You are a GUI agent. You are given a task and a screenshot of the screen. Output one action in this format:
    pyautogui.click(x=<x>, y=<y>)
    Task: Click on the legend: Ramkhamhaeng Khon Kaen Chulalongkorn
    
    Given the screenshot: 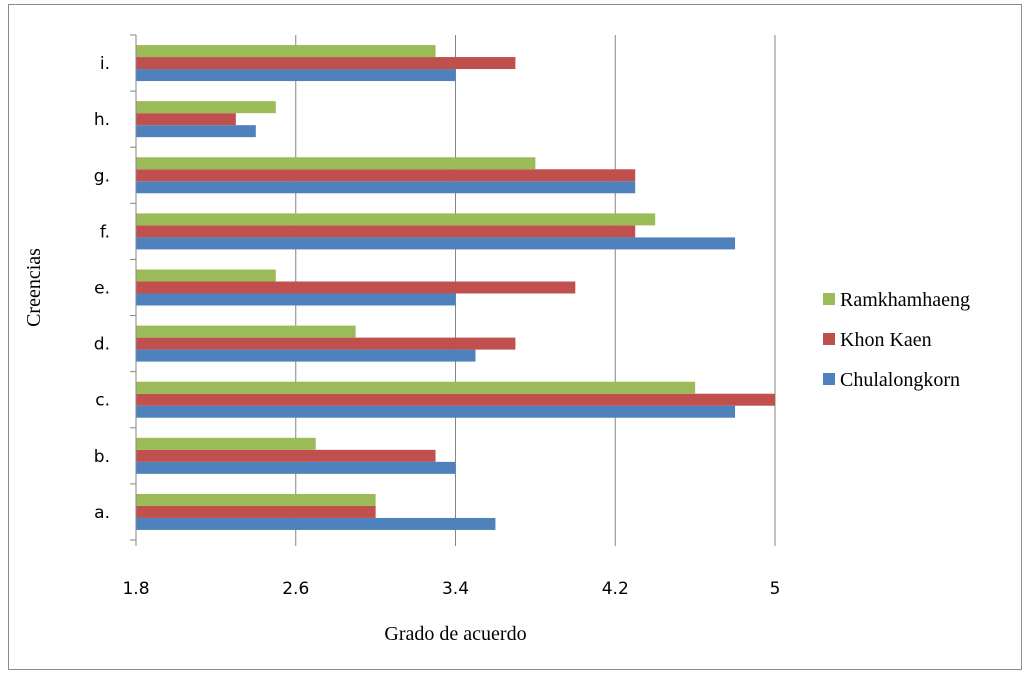 What is the action you would take?
    pyautogui.click(x=896, y=340)
    